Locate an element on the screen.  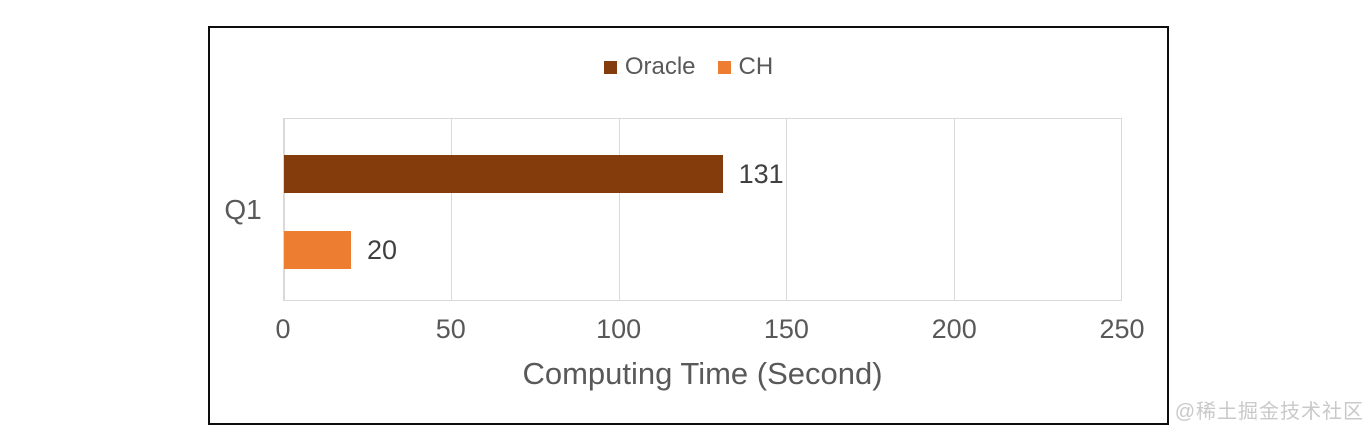
legend-label: Oracle is located at coordinates (660, 66).